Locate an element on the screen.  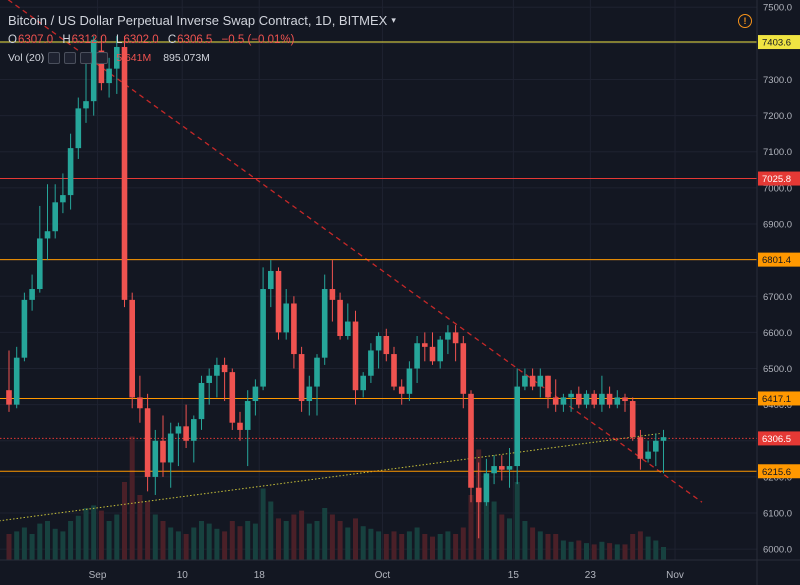
high-label: H is located at coordinates (66, 40).